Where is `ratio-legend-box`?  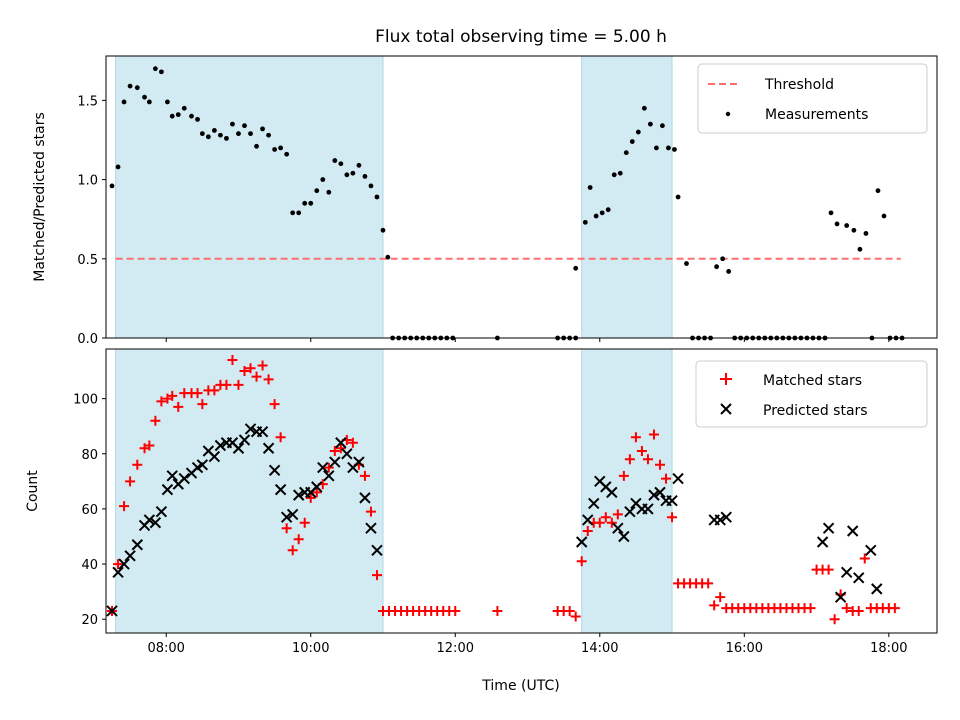
ratio-legend-box is located at coordinates (812, 98).